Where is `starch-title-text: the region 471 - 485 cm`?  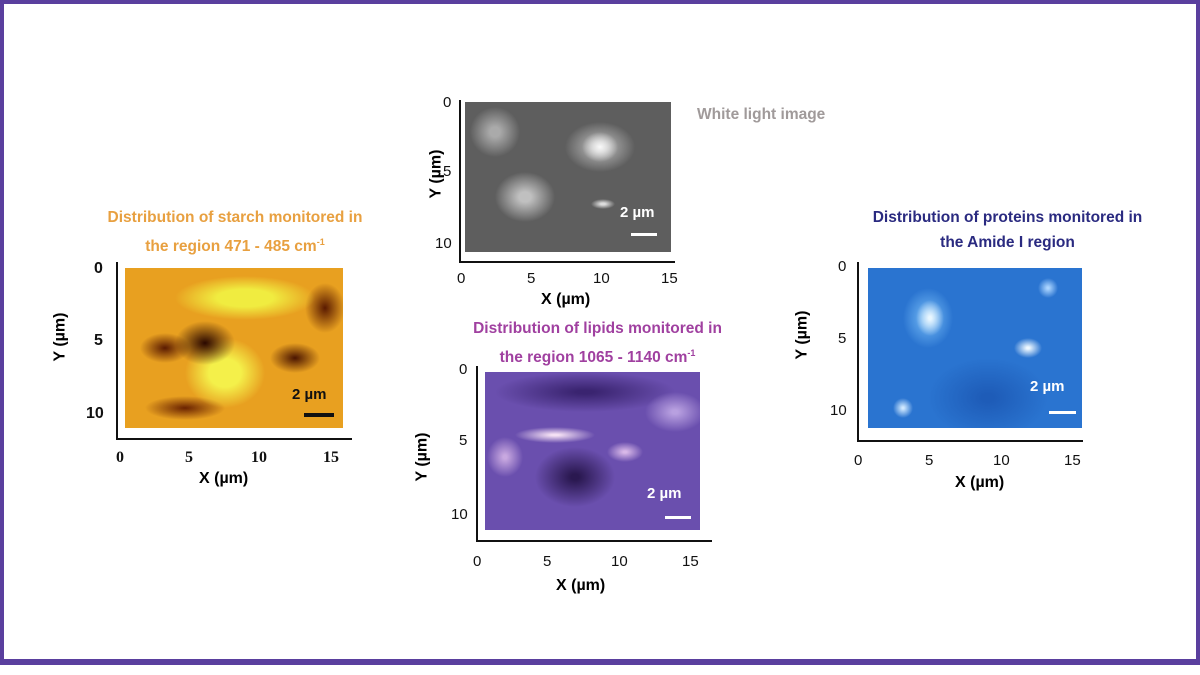 starch-title-text: the region 471 - 485 cm is located at coordinates (231, 247).